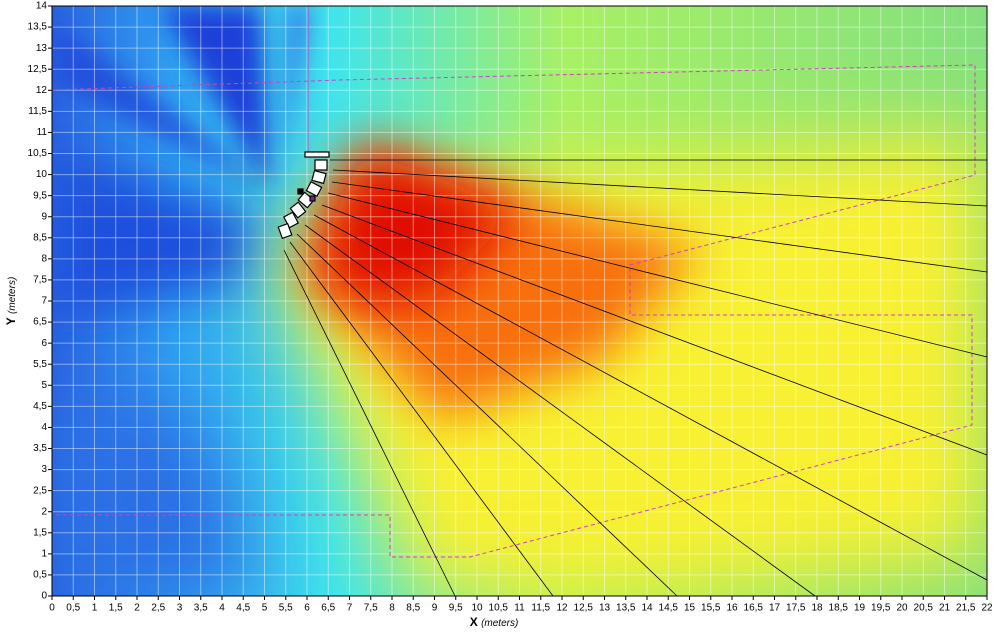 The height and width of the screenshot is (632, 1000). Describe the element at coordinates (44, 469) in the screenshot. I see `y-tick-label: 3` at that location.